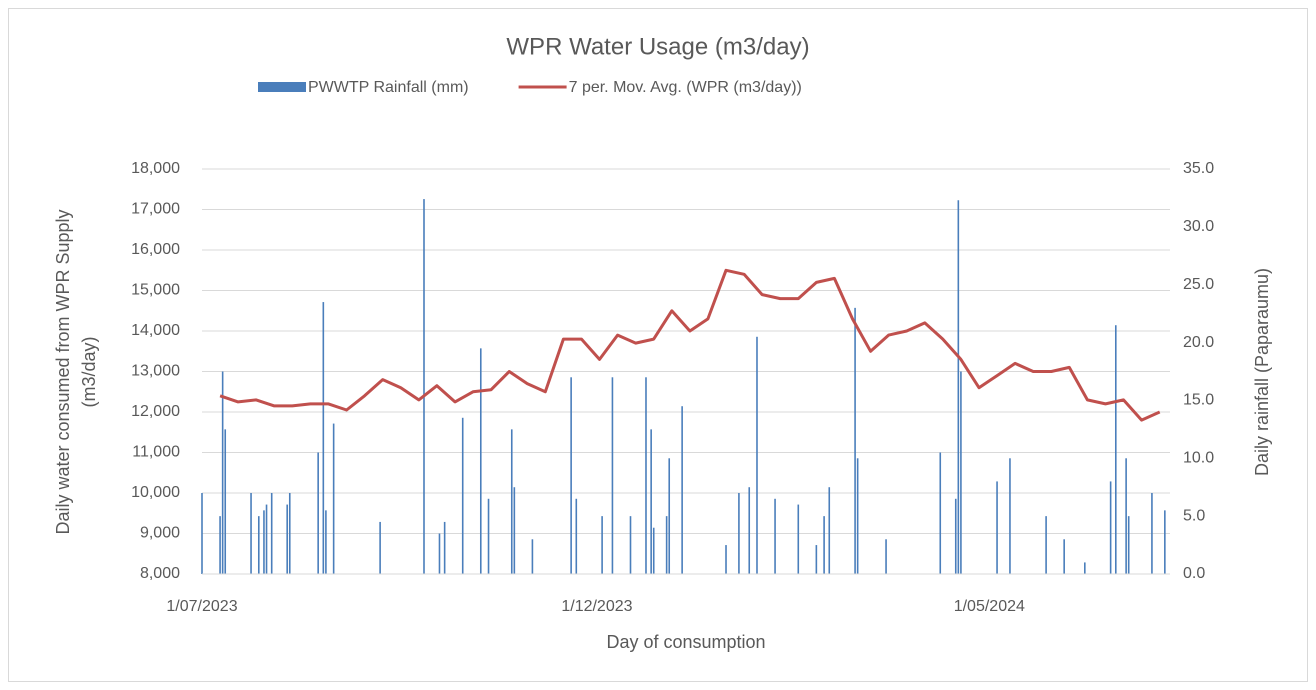 Image resolution: width=1316 pixels, height=690 pixels. What do you see at coordinates (685, 642) in the screenshot?
I see `x-axis-title: Day of consumption` at bounding box center [685, 642].